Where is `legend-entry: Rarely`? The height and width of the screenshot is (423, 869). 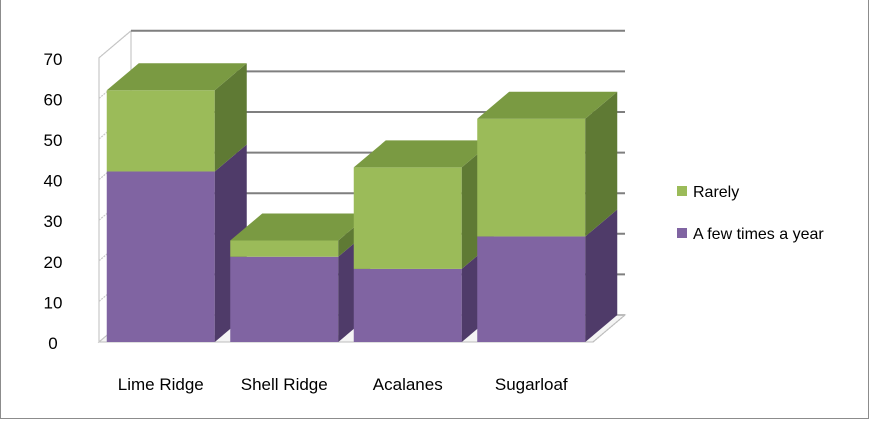
legend-entry: Rarely is located at coordinates (708, 192).